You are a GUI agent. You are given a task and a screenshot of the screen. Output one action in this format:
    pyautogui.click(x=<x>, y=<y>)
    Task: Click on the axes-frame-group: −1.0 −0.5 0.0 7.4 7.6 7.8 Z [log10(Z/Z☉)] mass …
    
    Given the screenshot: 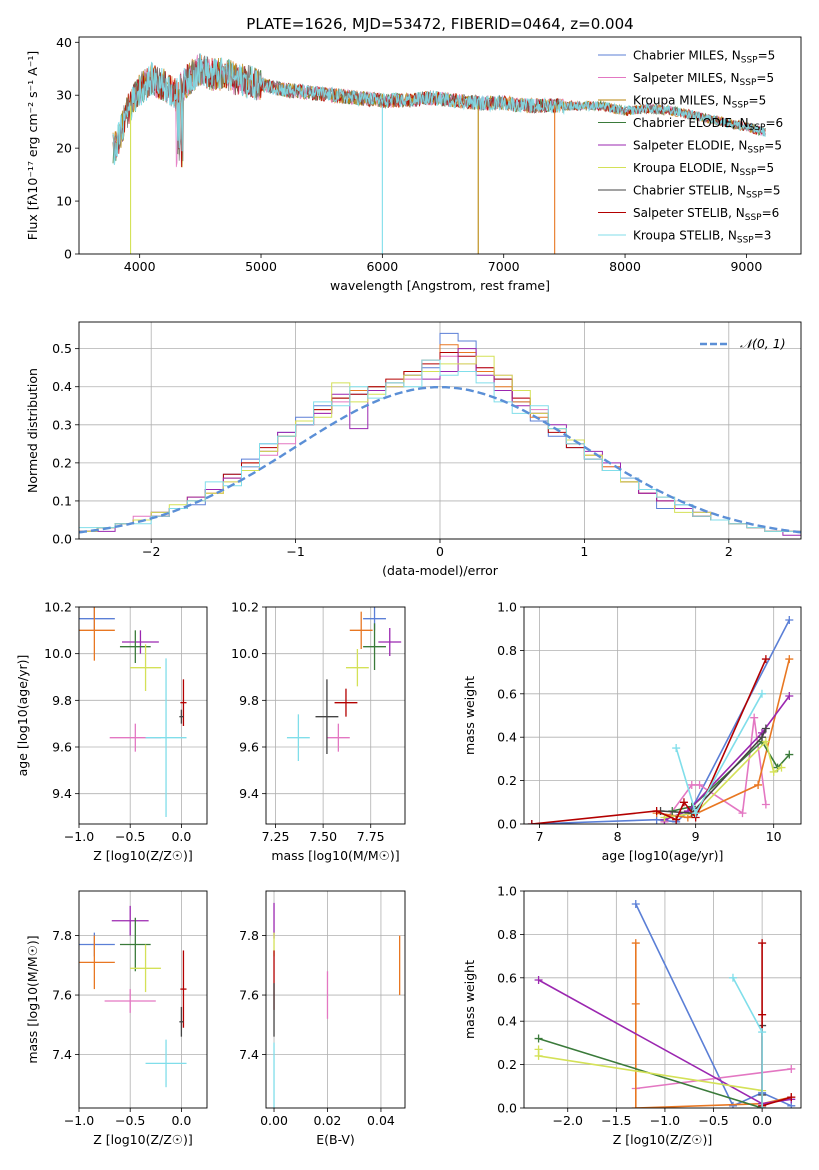 What is the action you would take?
    pyautogui.click(x=116, y=1018)
    